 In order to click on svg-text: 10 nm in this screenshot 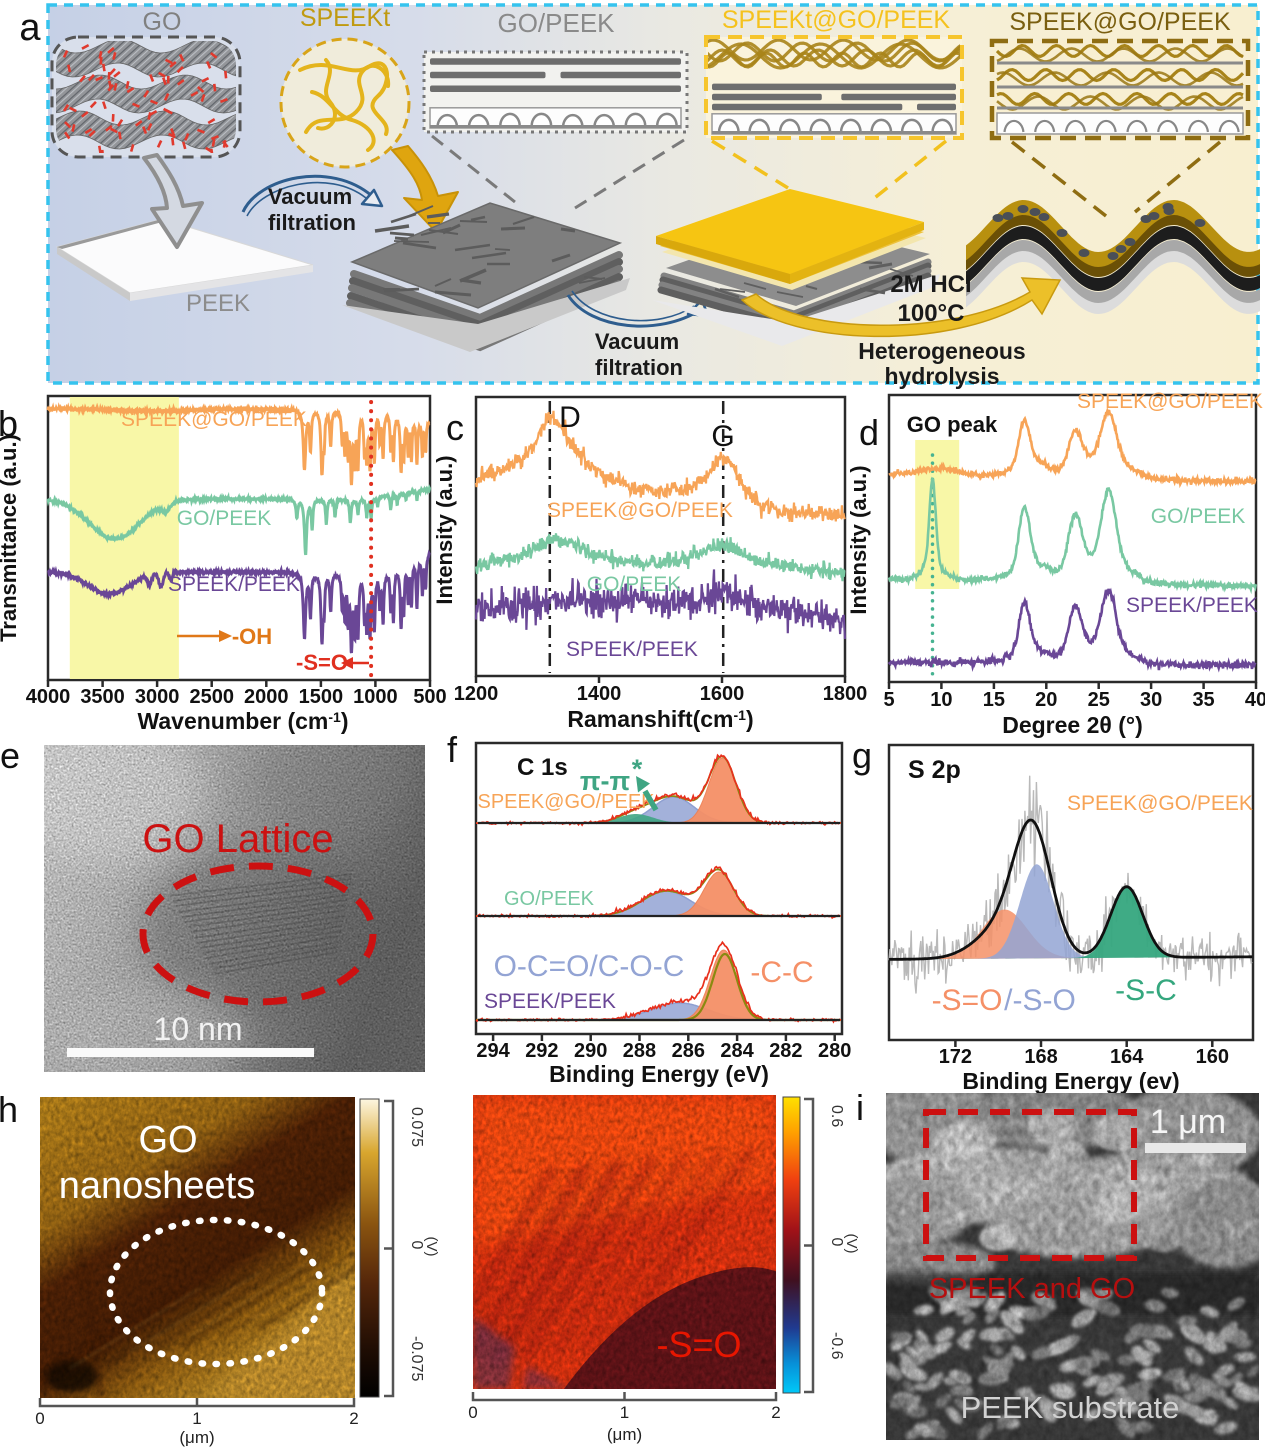, I will do `click(198, 1029)`.